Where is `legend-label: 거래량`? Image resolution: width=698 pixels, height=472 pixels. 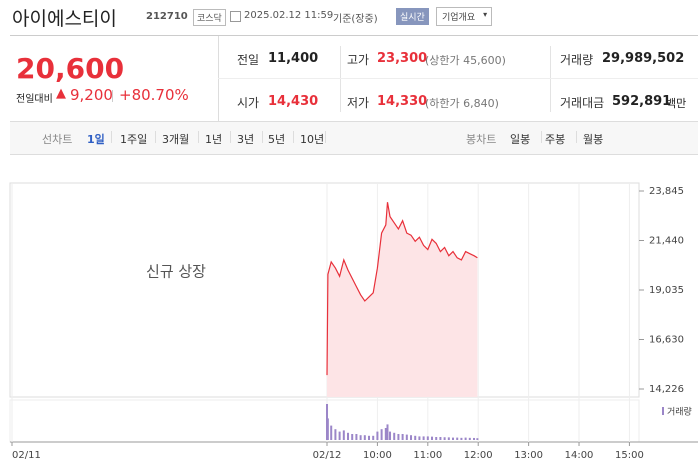
legend-label: 거래량 is located at coordinates (679, 412).